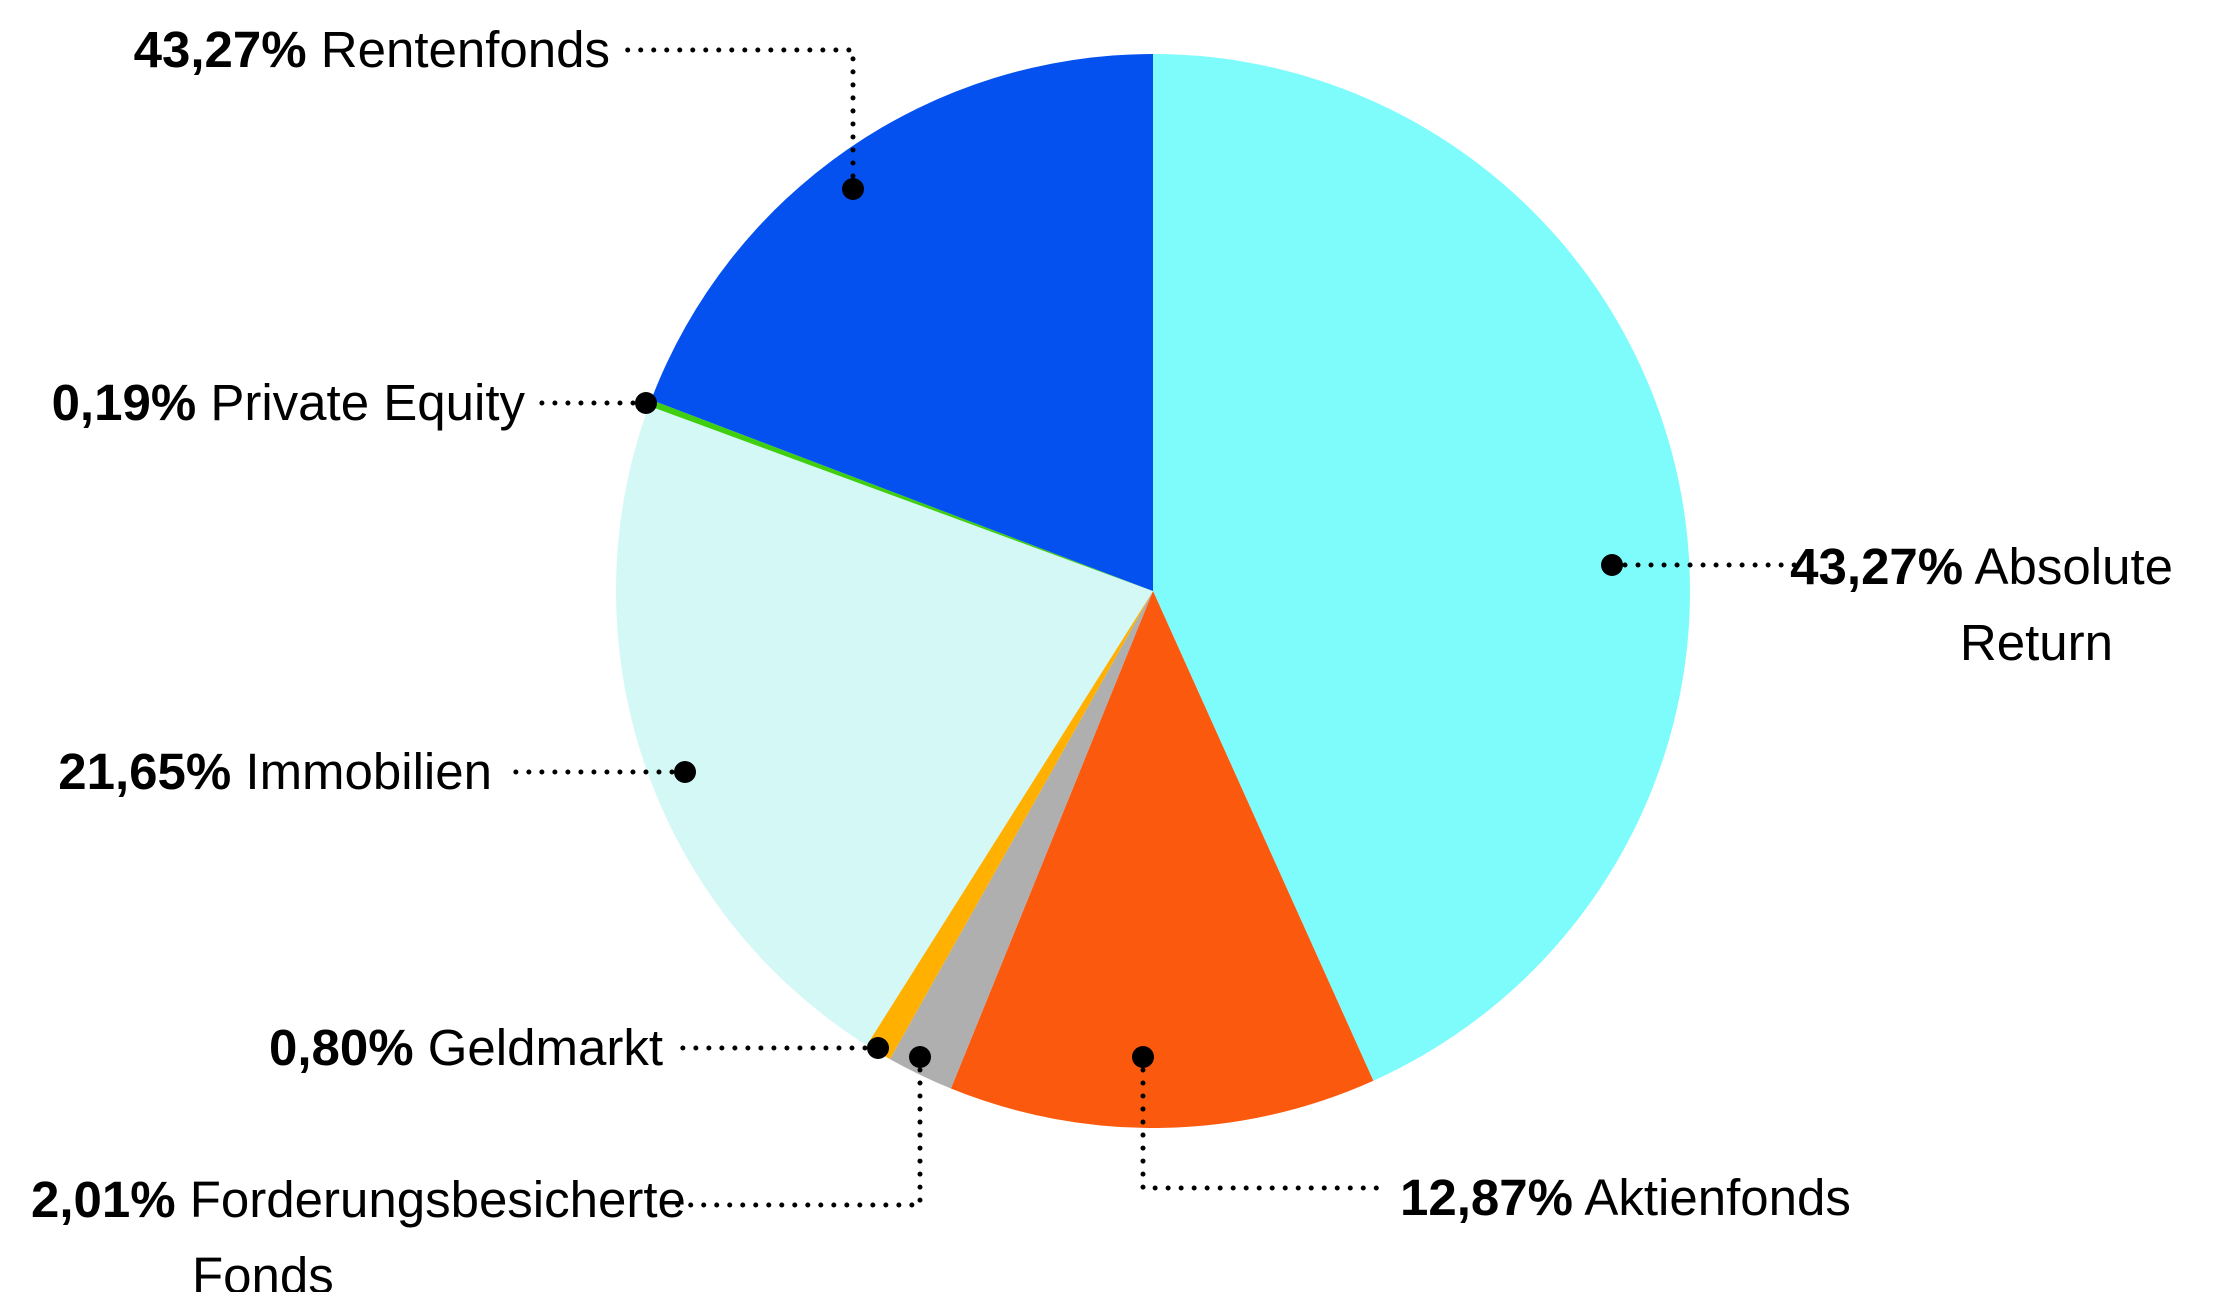 The height and width of the screenshot is (1292, 2213). I want to click on slice-private-equity, so click(900, 495).